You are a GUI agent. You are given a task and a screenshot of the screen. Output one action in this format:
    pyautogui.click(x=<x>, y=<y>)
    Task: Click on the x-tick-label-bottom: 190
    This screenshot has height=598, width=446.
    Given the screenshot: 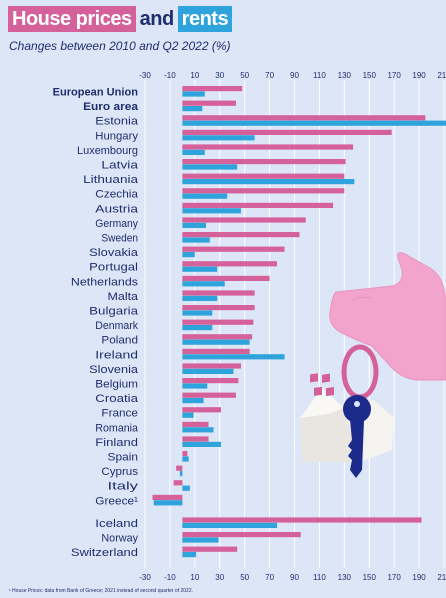 What is the action you would take?
    pyautogui.click(x=419, y=577)
    